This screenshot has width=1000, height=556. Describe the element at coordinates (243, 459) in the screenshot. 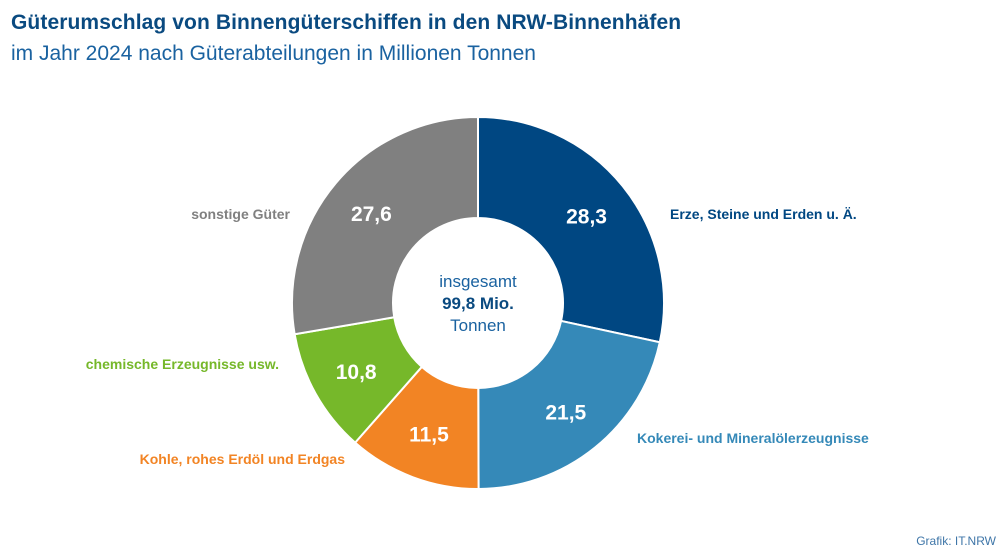

I see `slice-category-label: Kohle, rohes Erdöl und Erdgas` at that location.